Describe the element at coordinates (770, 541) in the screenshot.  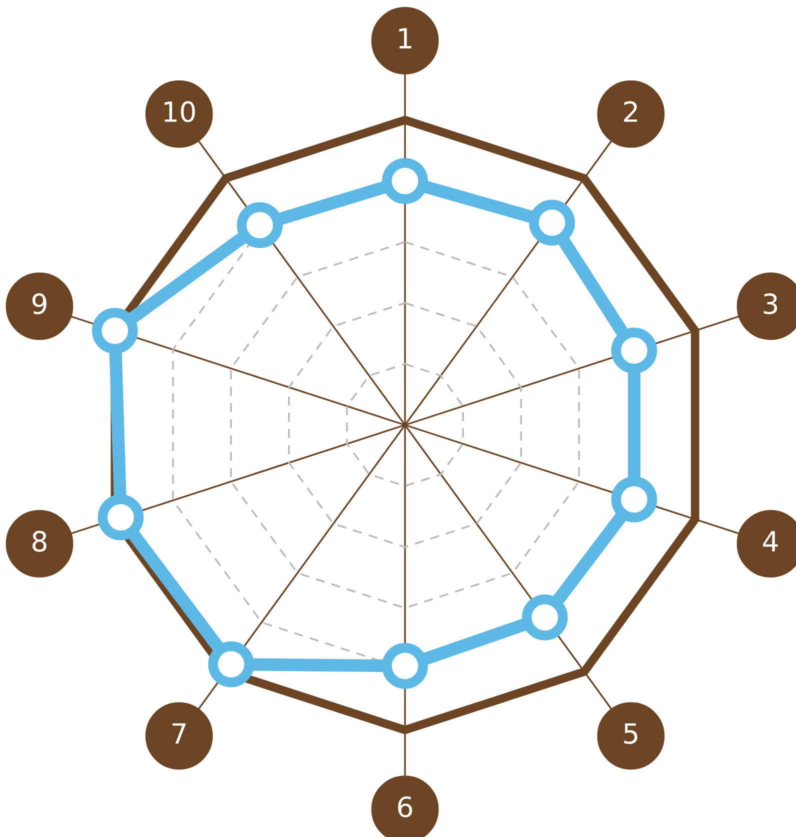
I see `spoke-label: 4` at that location.